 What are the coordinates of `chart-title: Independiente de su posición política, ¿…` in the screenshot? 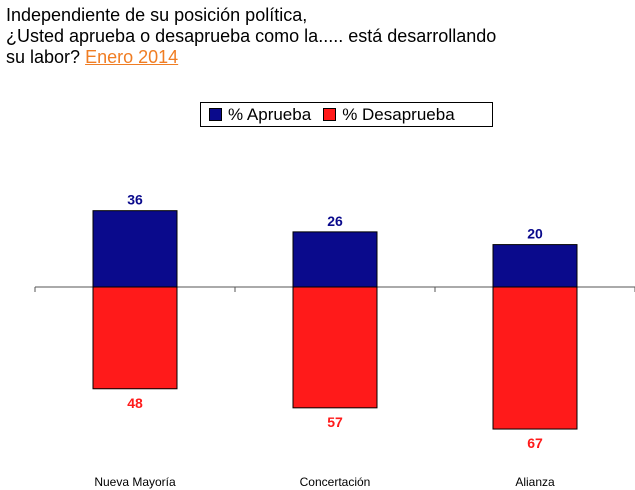 It's located at (318, 36).